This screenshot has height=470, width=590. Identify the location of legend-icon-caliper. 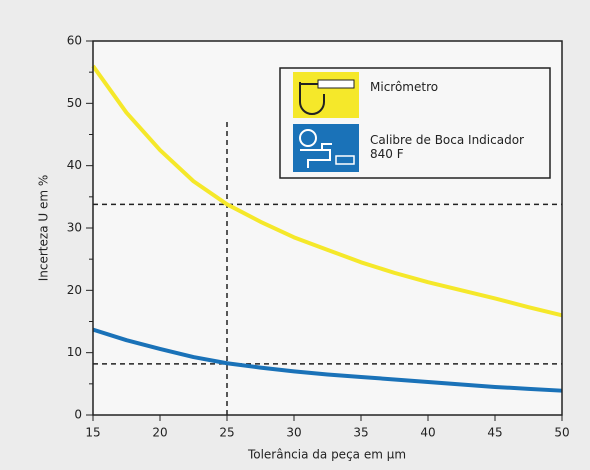
(326, 148).